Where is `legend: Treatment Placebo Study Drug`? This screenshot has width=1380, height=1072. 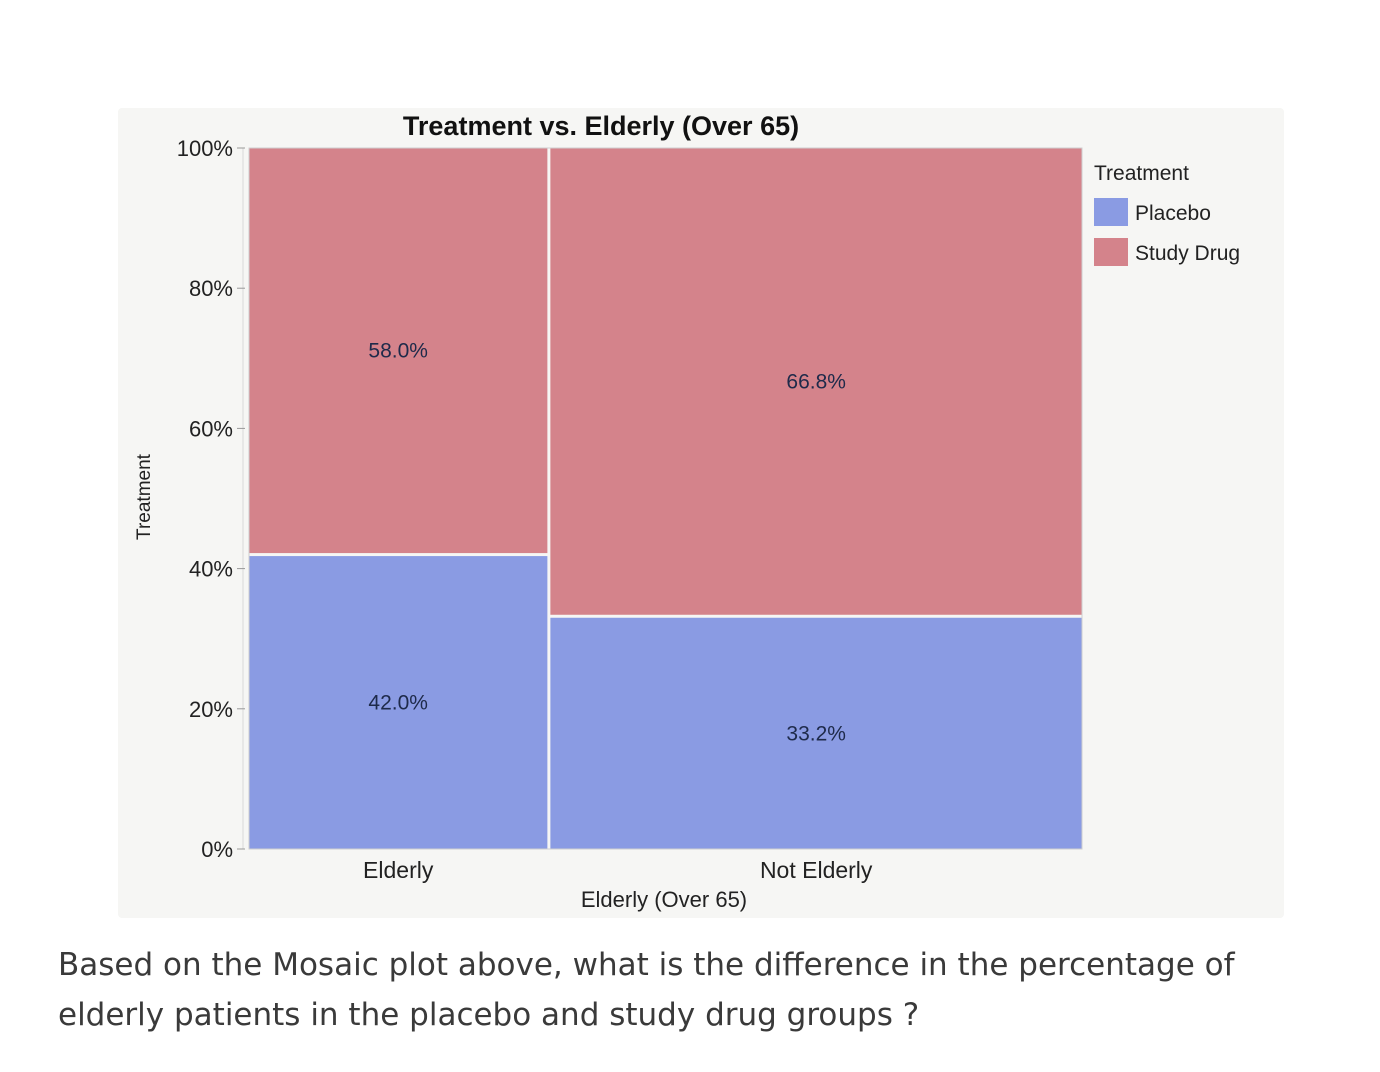 legend: Treatment Placebo Study Drug is located at coordinates (1167, 214).